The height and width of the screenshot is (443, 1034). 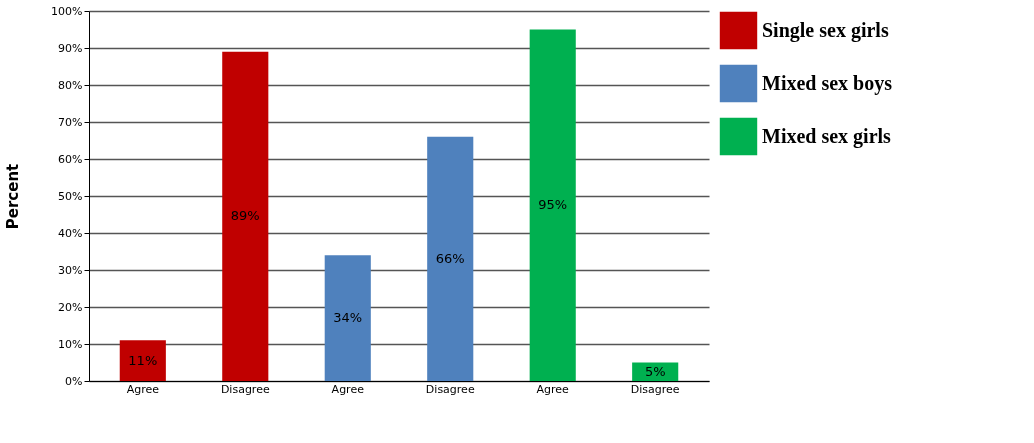 I want to click on y-tick-label: 60%, so click(x=70, y=159).